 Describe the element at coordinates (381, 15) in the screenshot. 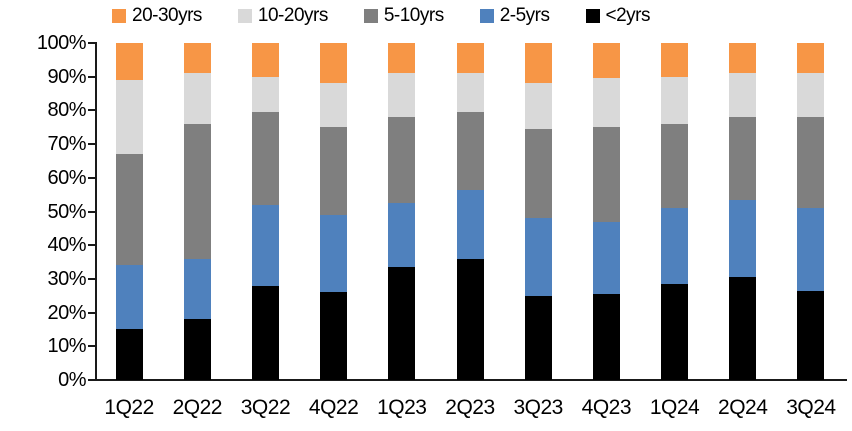

I see `legend: 20-30yrs 10-20yrs 5-10yrs 2-5yrs <2yrs` at that location.